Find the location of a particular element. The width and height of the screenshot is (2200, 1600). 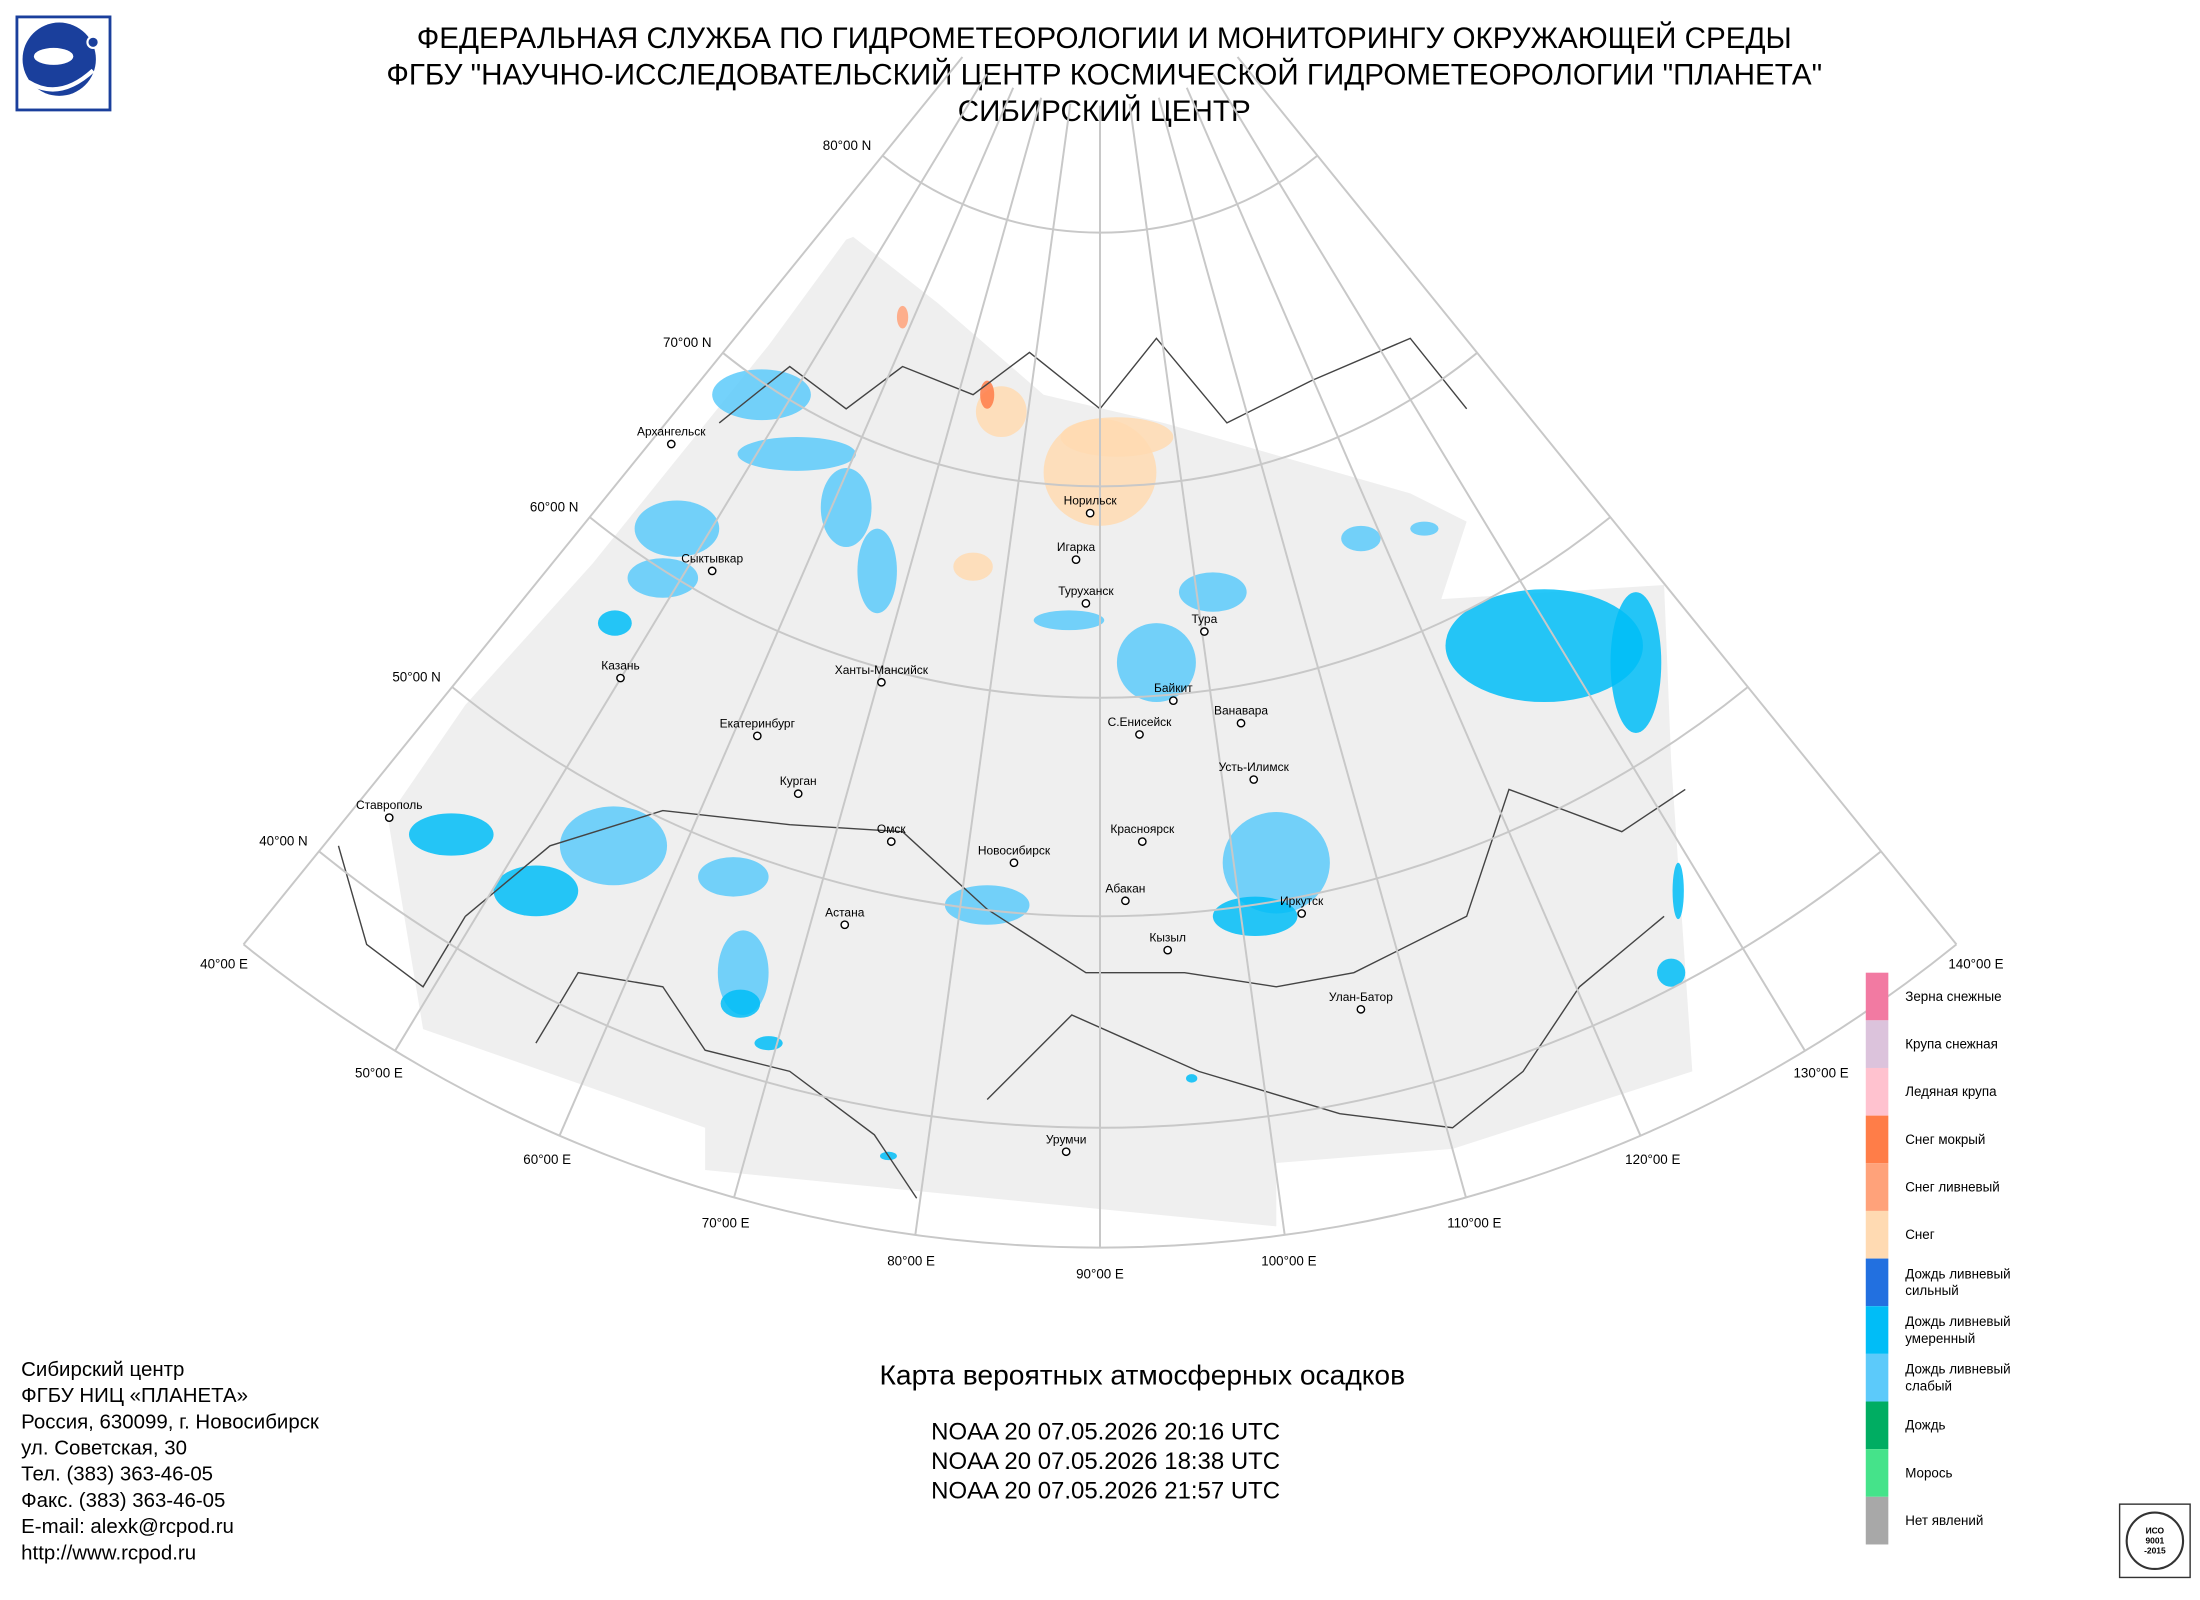

city-label: Сыктывкар is located at coordinates (712, 558).